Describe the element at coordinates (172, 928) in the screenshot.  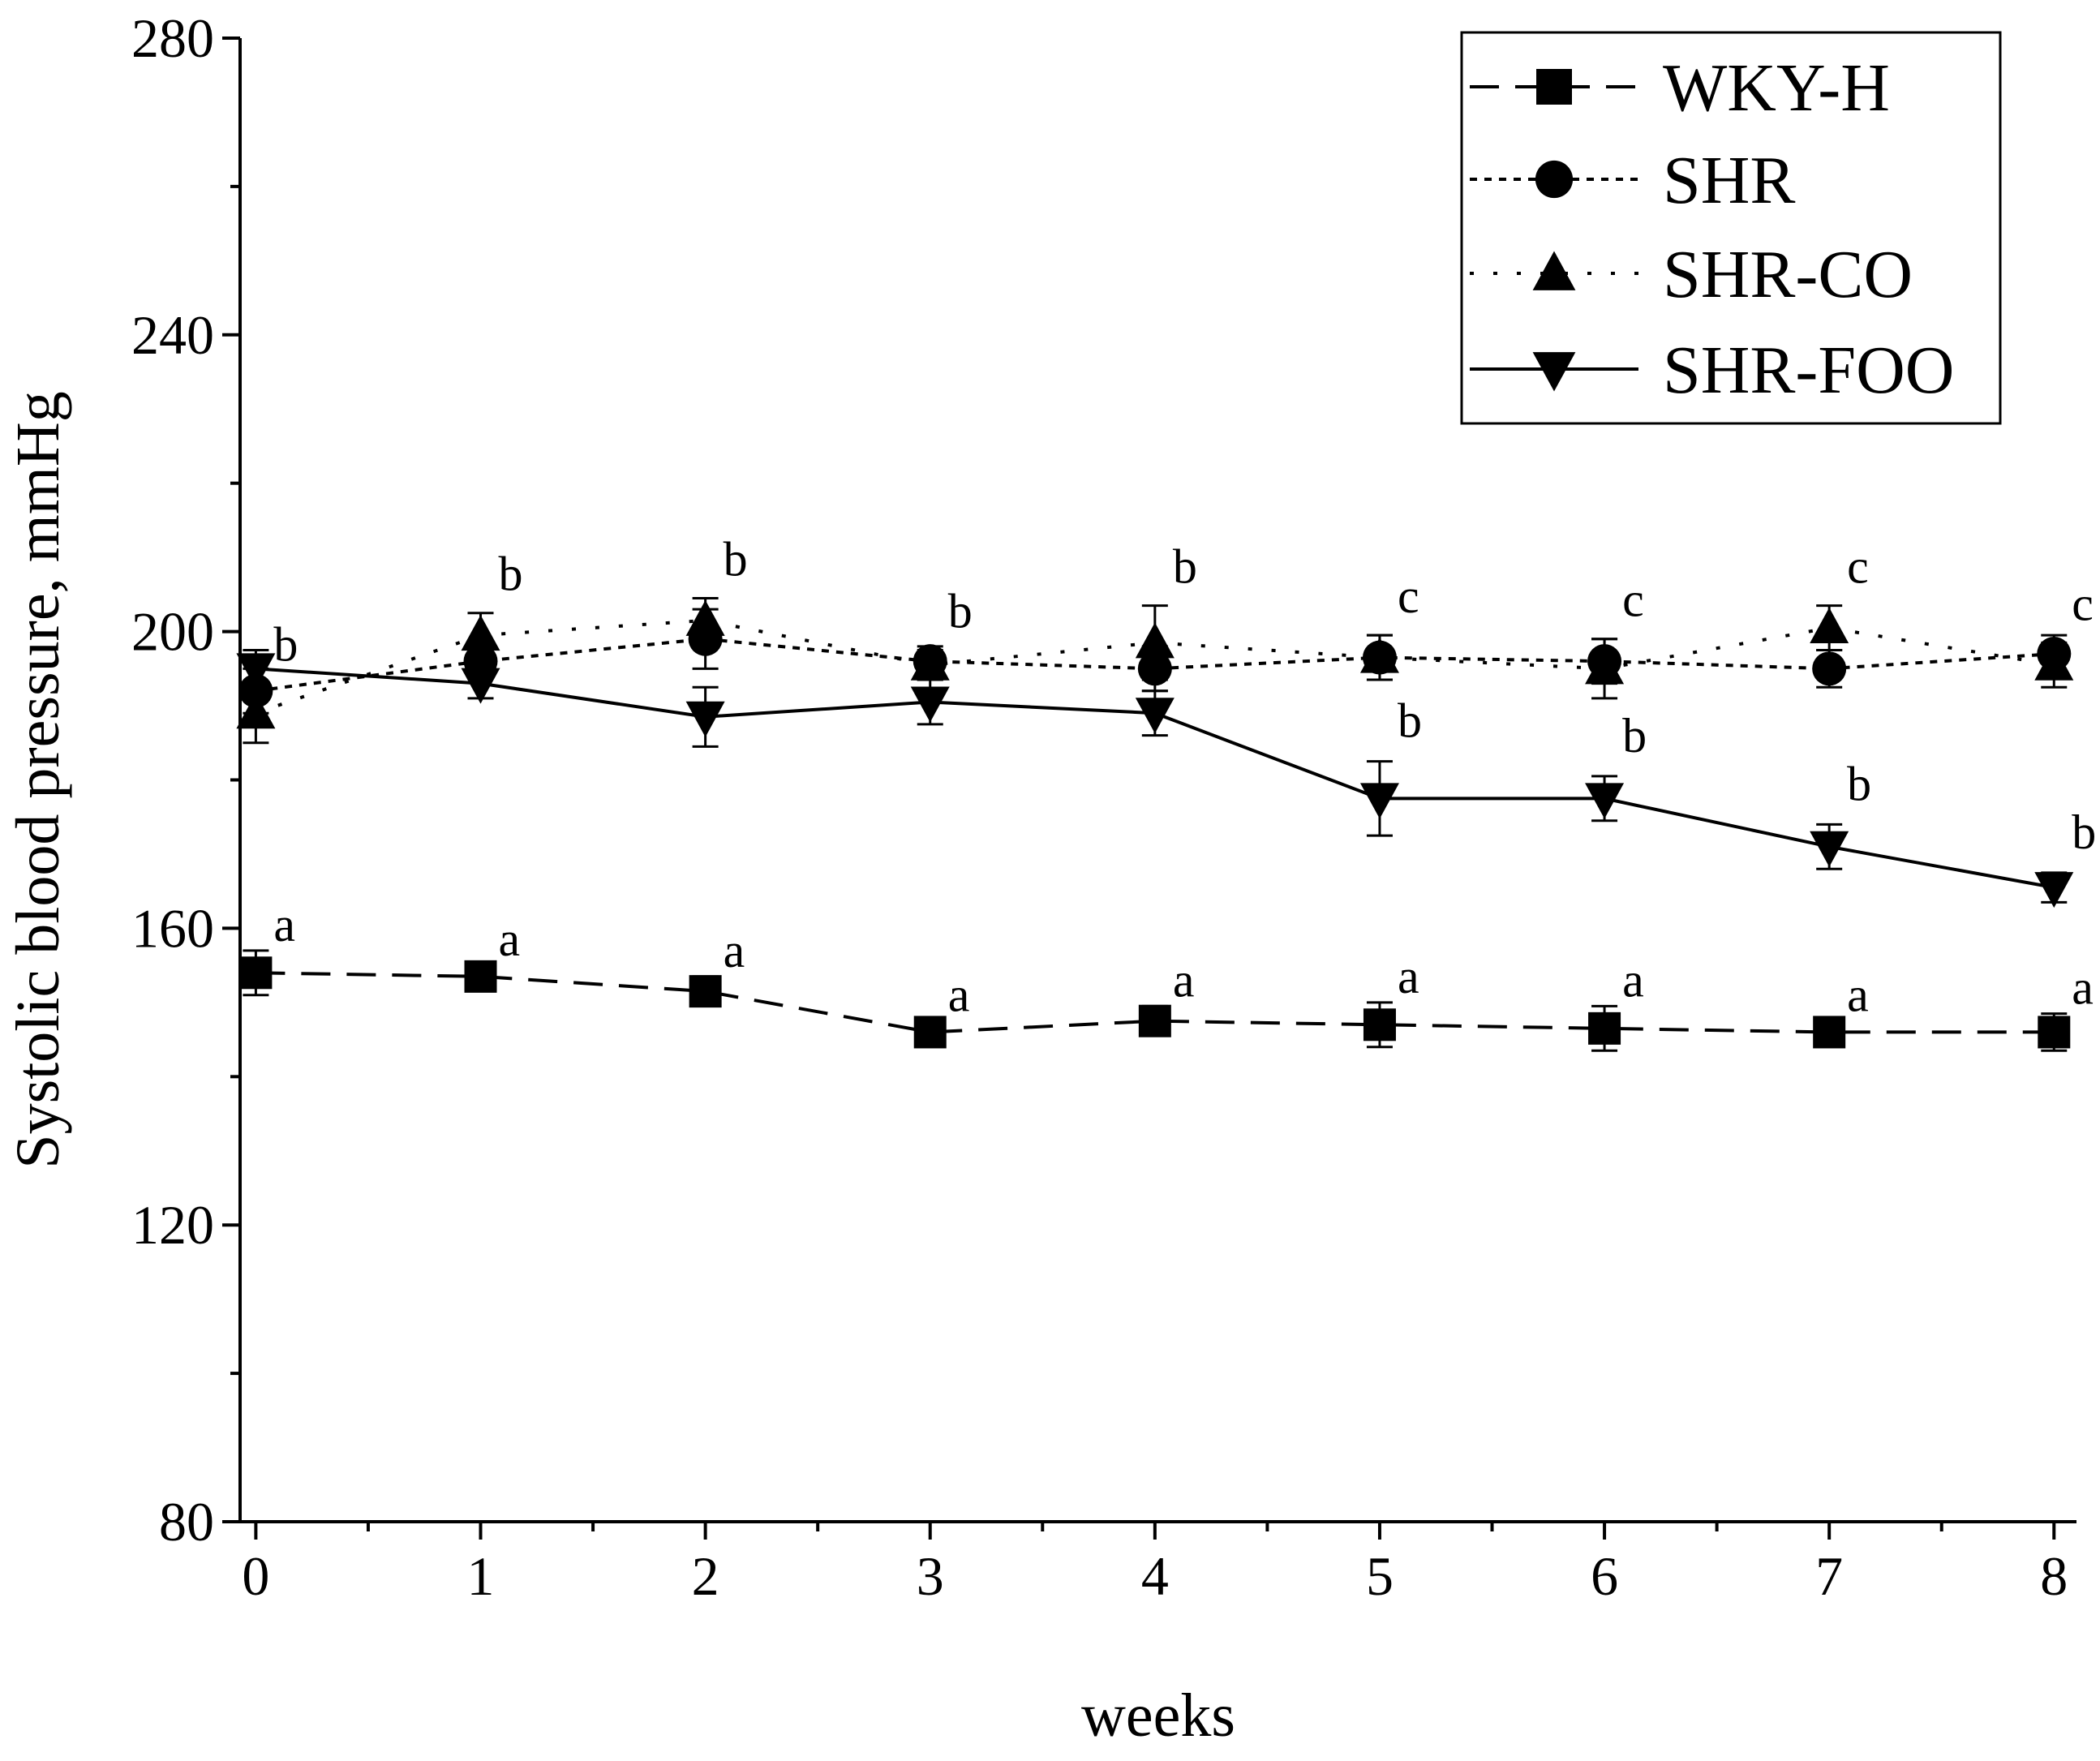
I see `y-tick-label: 160` at that location.